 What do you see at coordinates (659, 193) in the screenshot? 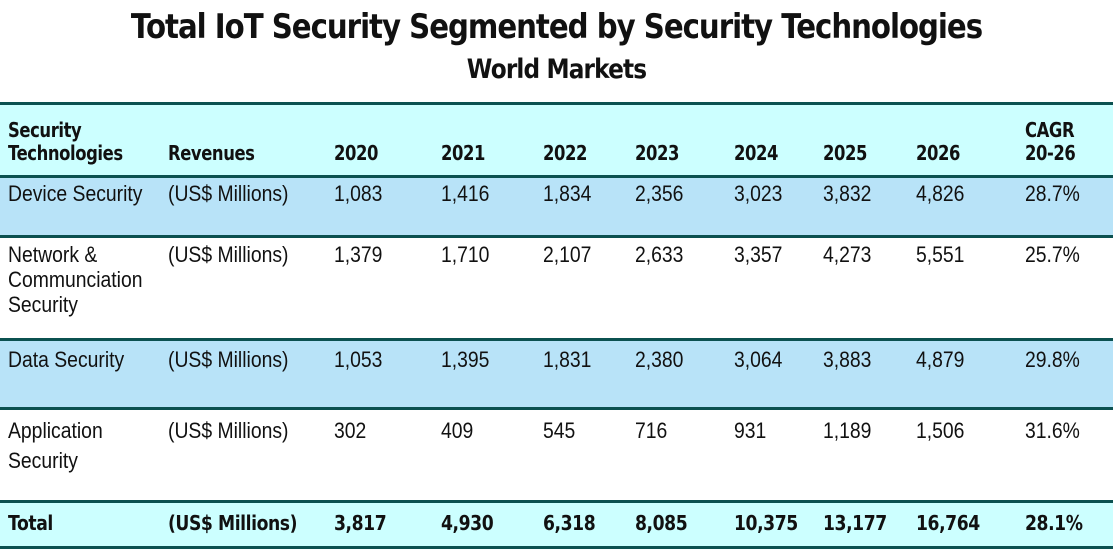
I see `value-2023: 2,356` at bounding box center [659, 193].